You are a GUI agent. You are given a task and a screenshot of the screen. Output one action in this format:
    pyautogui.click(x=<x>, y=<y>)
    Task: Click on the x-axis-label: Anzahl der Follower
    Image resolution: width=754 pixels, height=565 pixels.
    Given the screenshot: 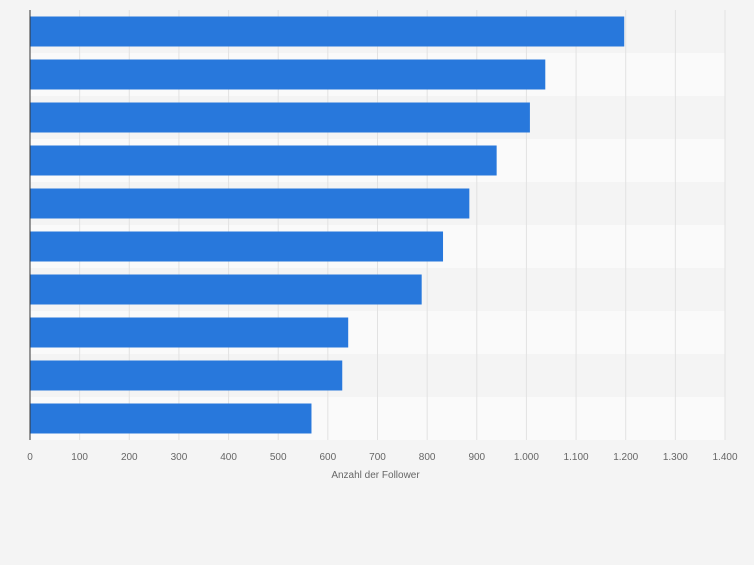 What is the action you would take?
    pyautogui.click(x=375, y=475)
    